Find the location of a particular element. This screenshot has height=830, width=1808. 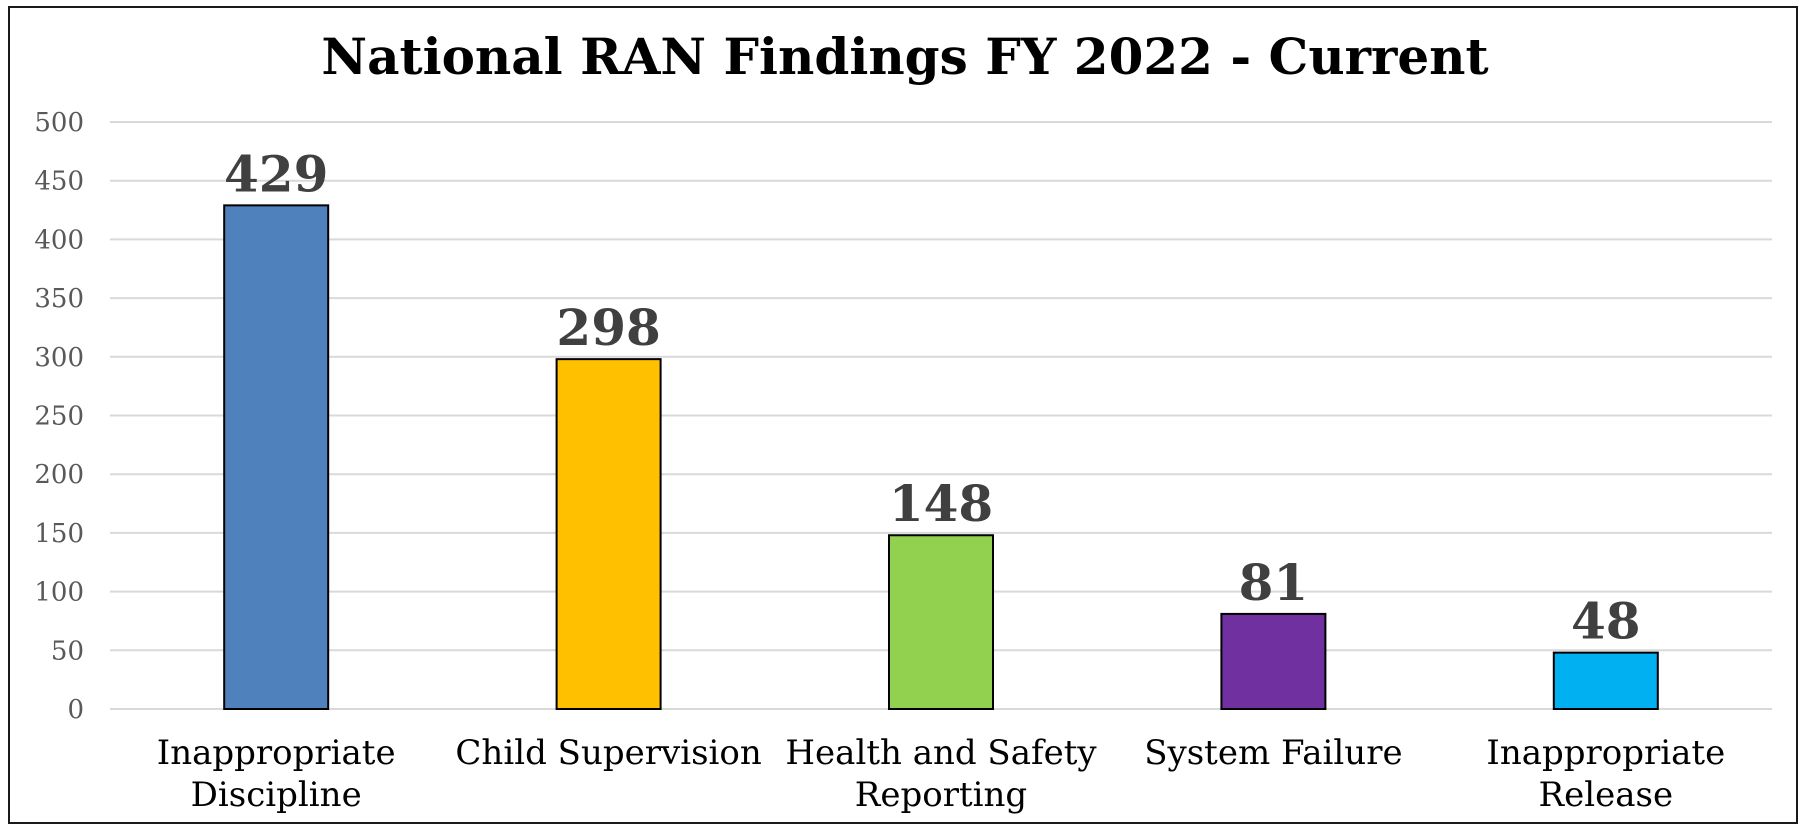

data-label: 81 is located at coordinates (1274, 582).